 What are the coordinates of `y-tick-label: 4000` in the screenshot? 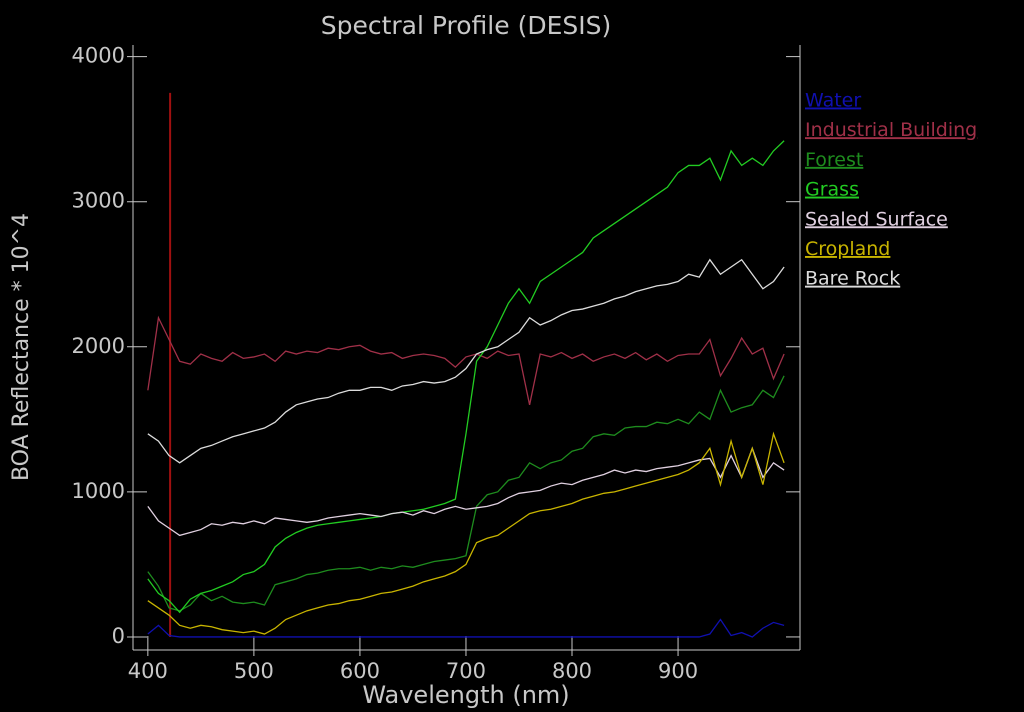 It's located at (98, 56).